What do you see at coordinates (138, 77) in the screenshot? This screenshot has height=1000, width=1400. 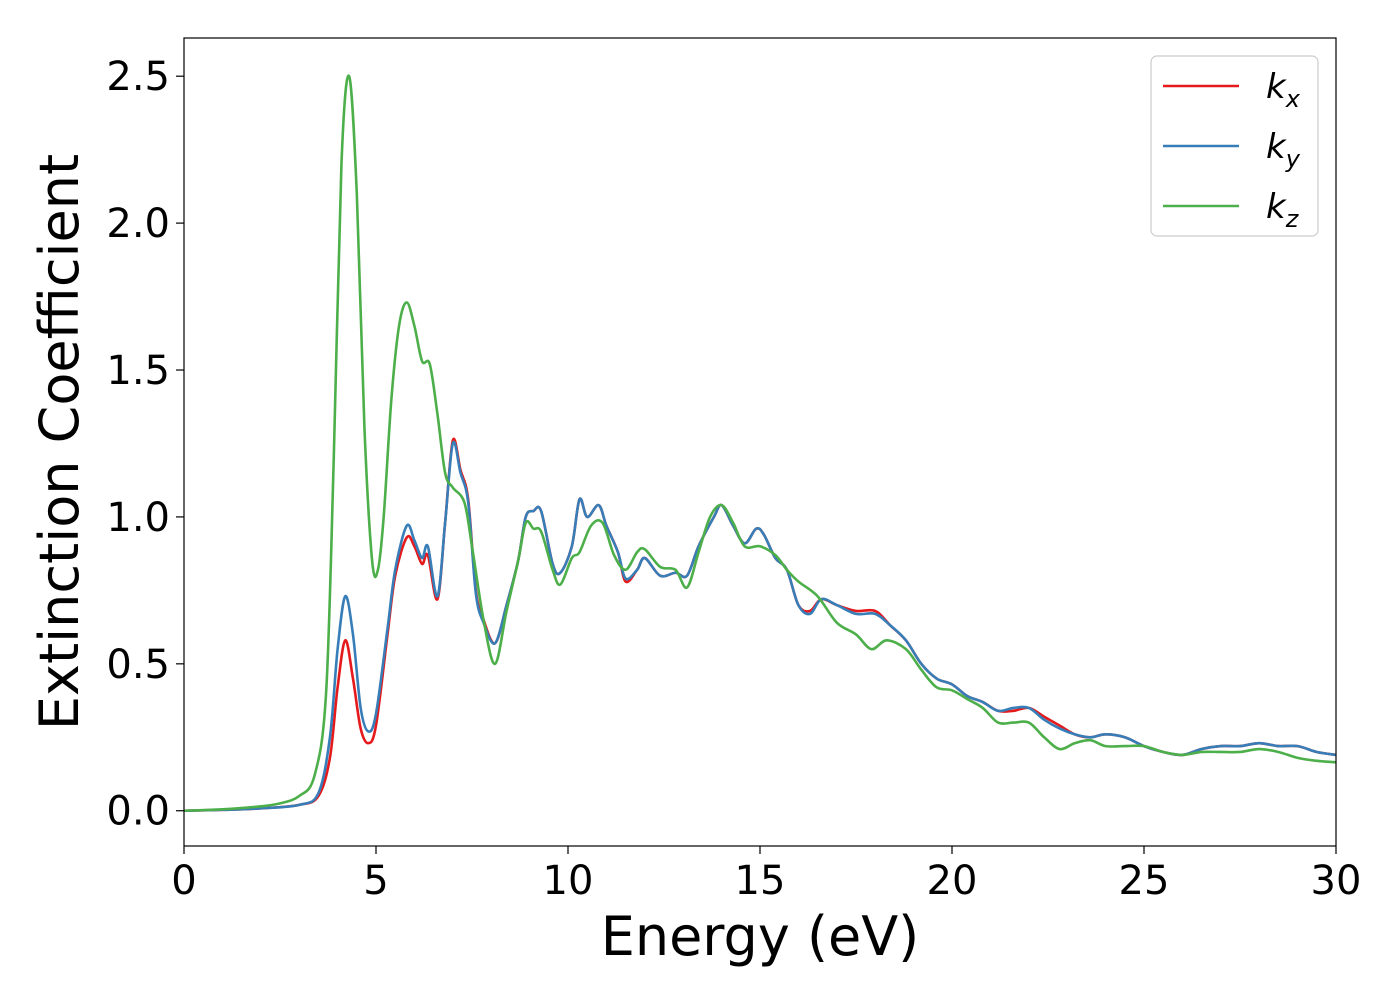 I see `y-tick-label: 2.5` at bounding box center [138, 77].